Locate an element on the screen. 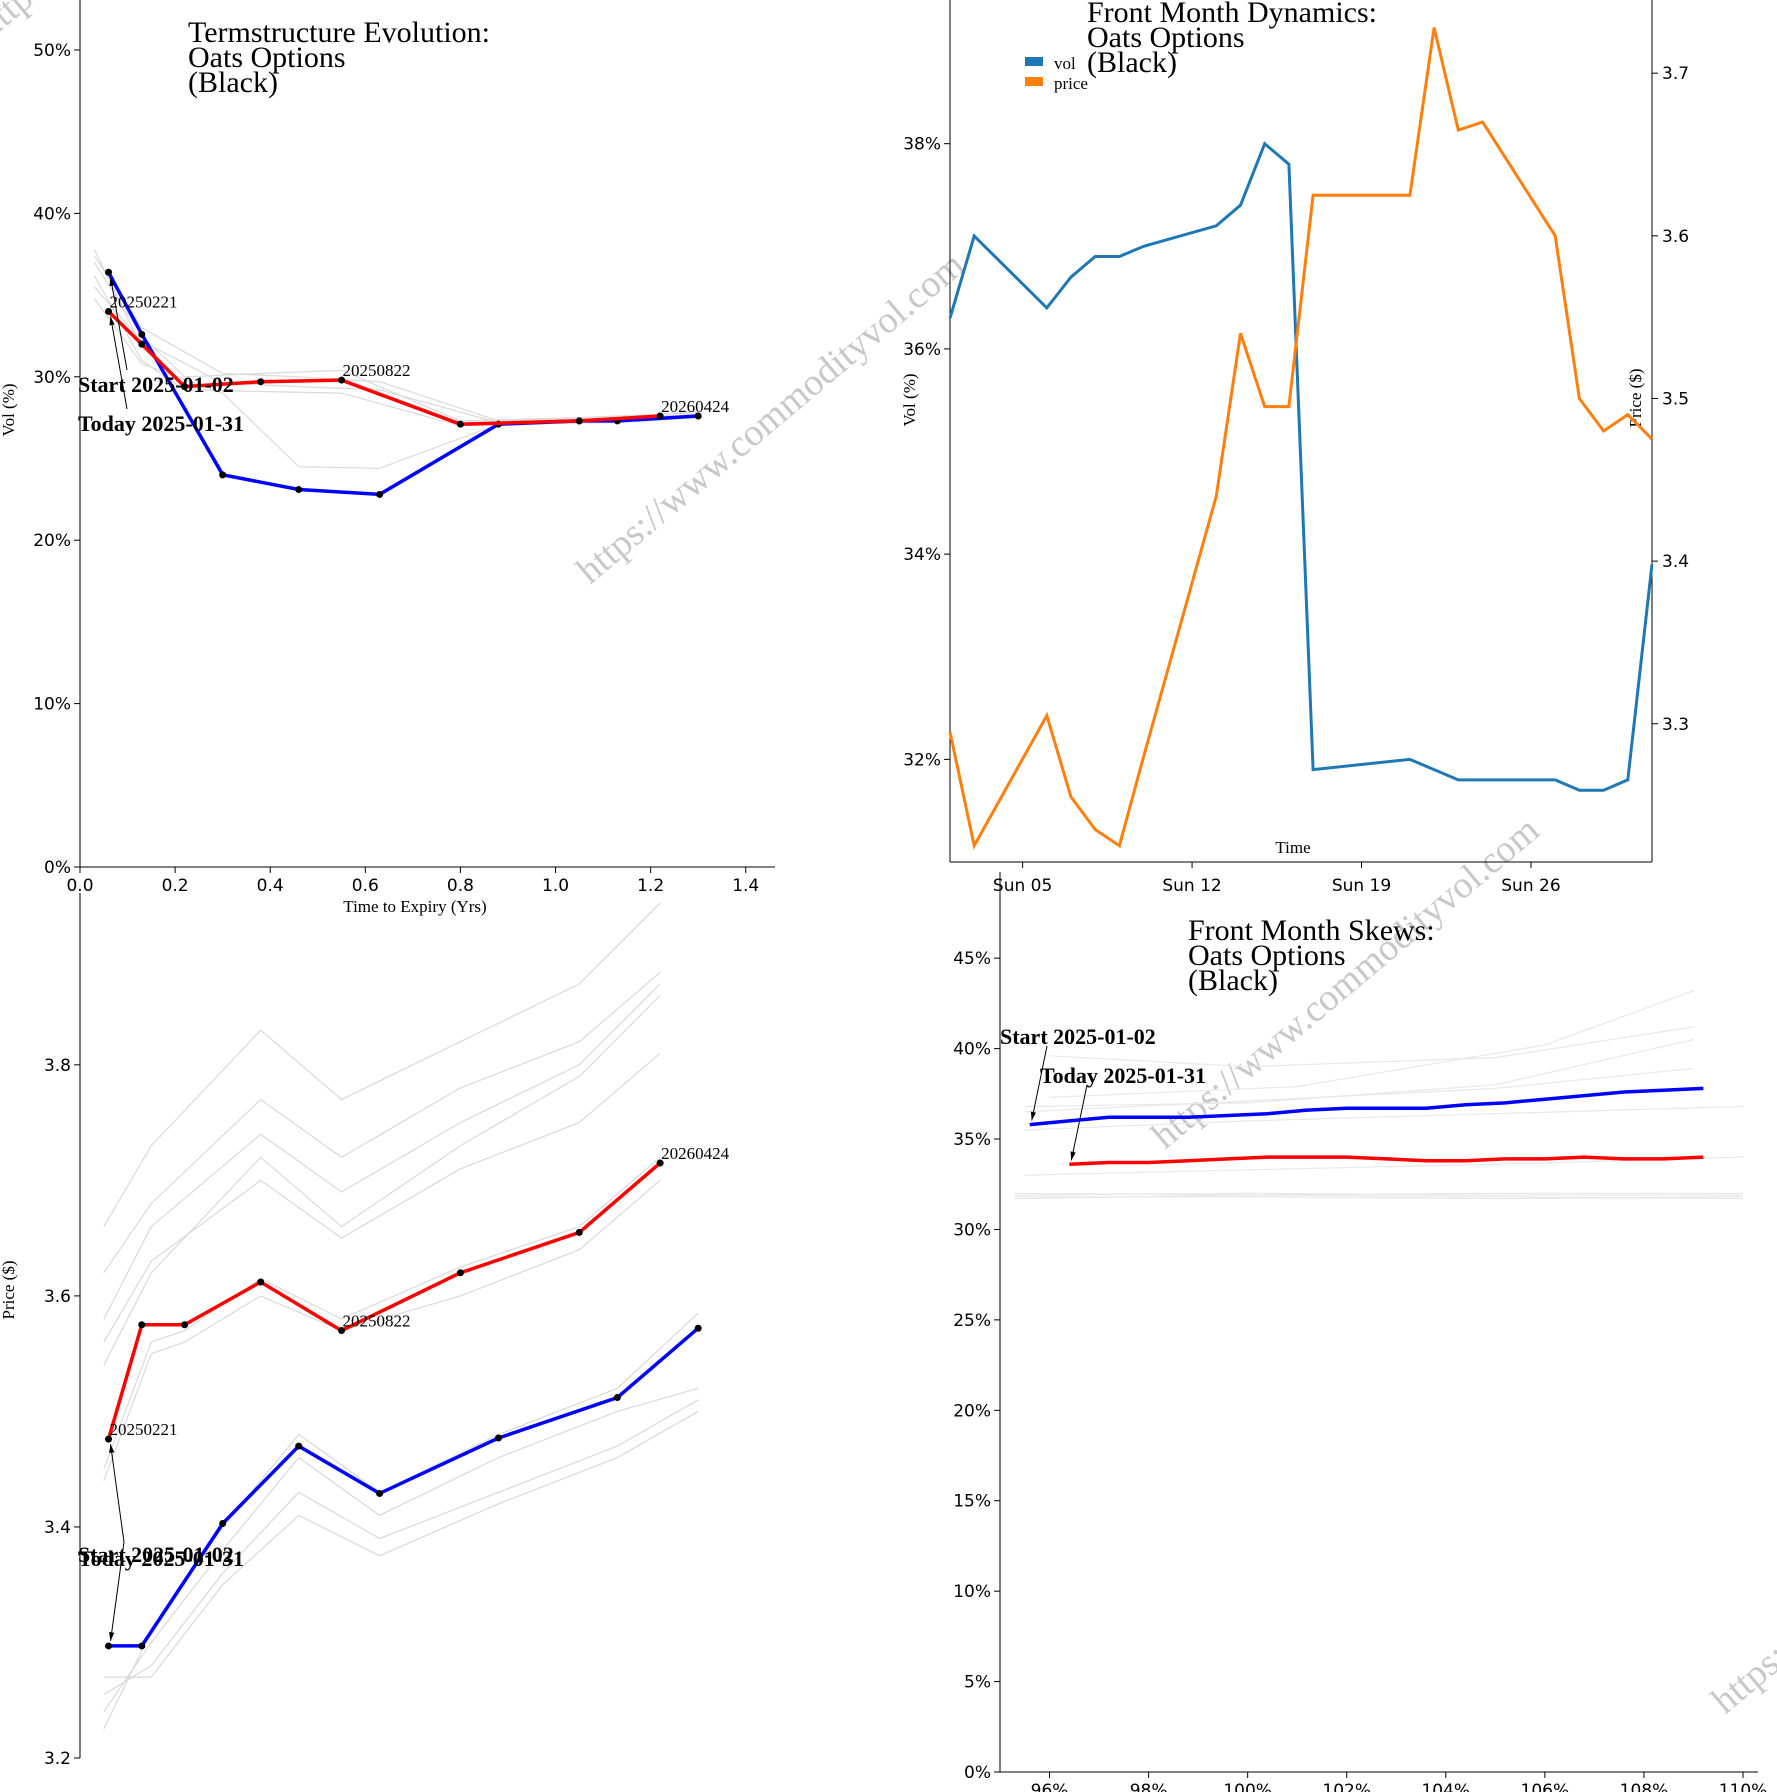 This screenshot has height=1792, width=1777. x-tick-label: 0.2 is located at coordinates (175, 886).